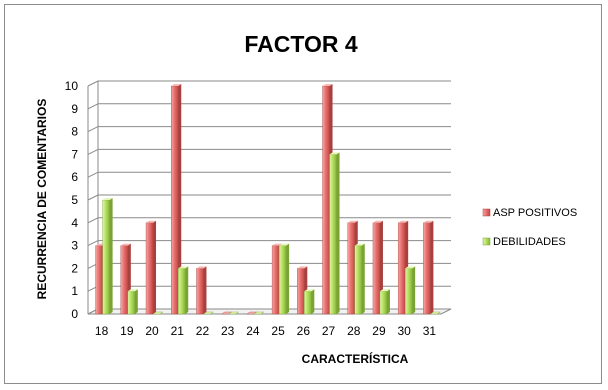 The image size is (608, 390). Describe the element at coordinates (152, 331) in the screenshot. I see `x-tick-label: 20` at that location.